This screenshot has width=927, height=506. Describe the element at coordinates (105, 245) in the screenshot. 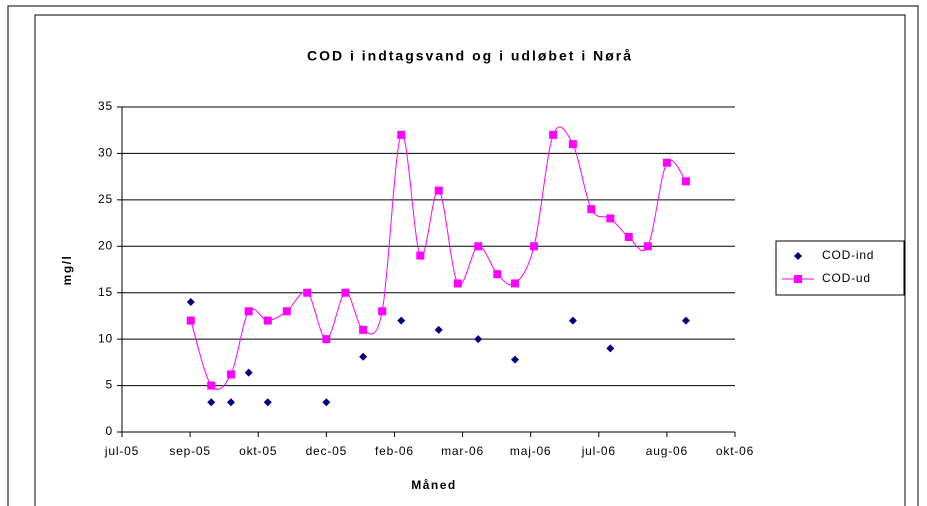

I see `y-tick-label: 20` at that location.